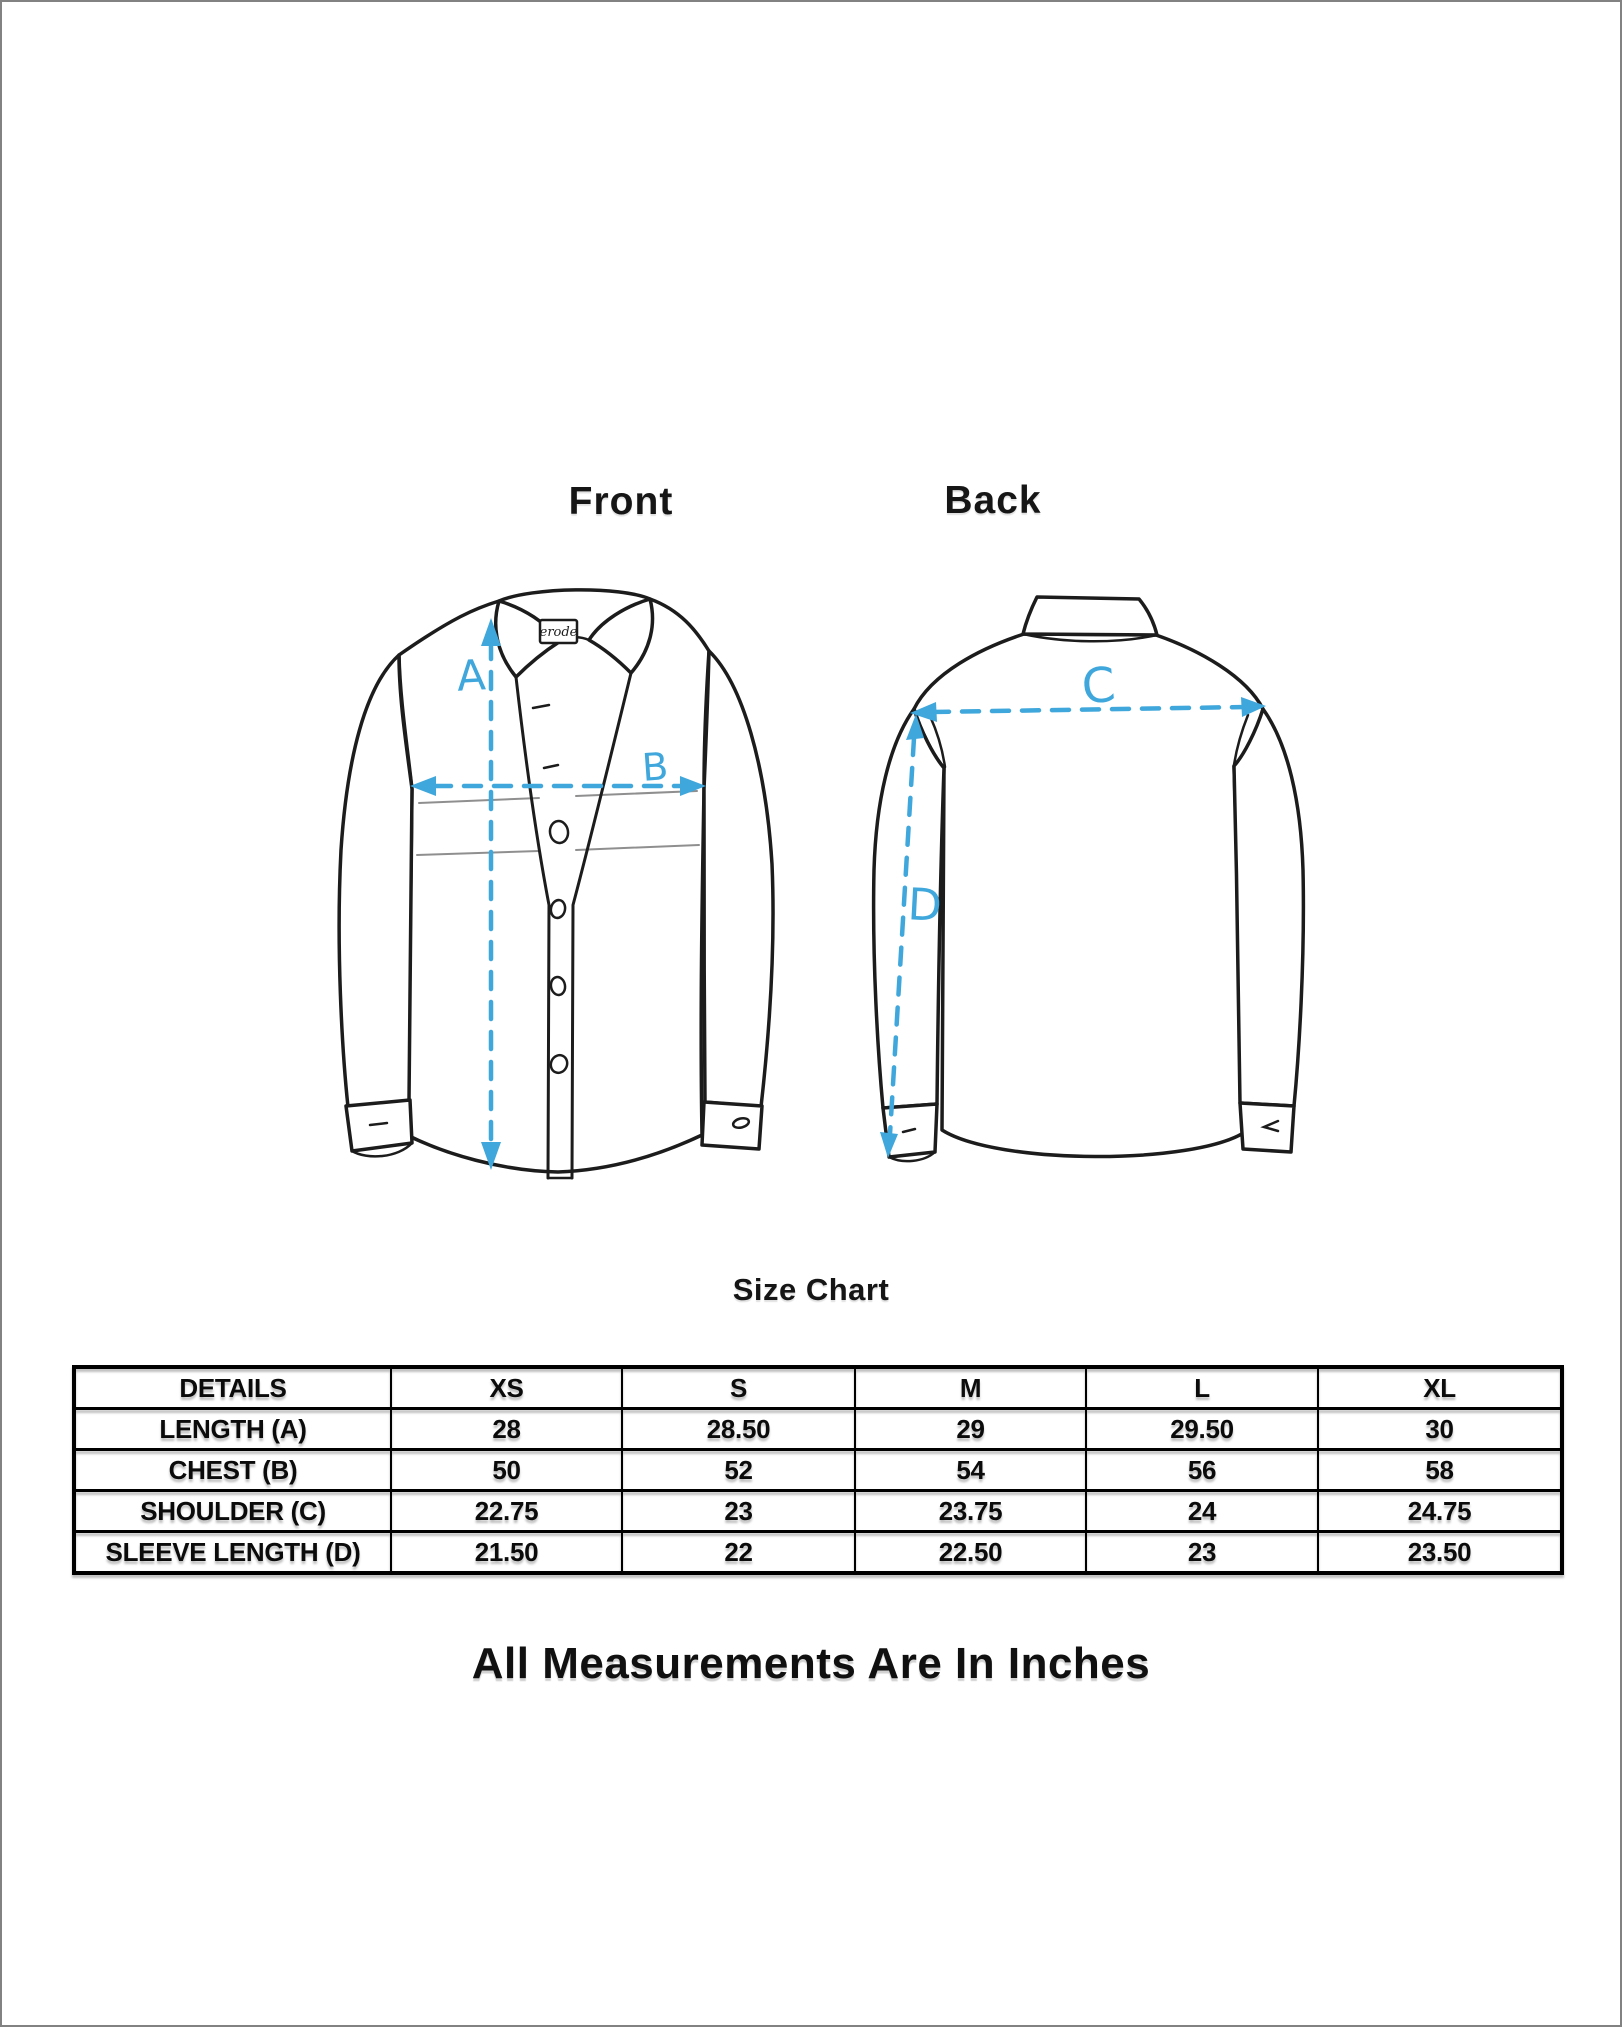 The height and width of the screenshot is (2029, 1622). What do you see at coordinates (741, 1123) in the screenshot?
I see `front-right-cuff-button` at bounding box center [741, 1123].